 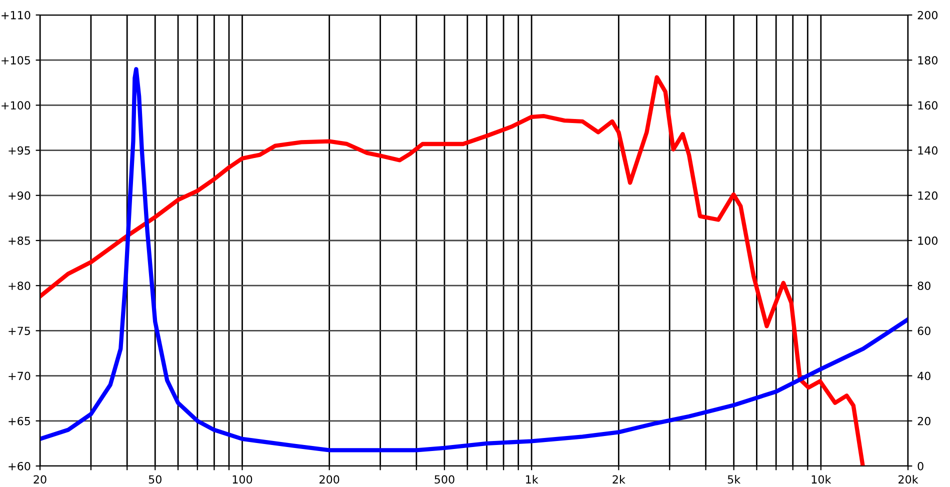 I want to click on y2-tick-label: 140, so click(x=928, y=150).